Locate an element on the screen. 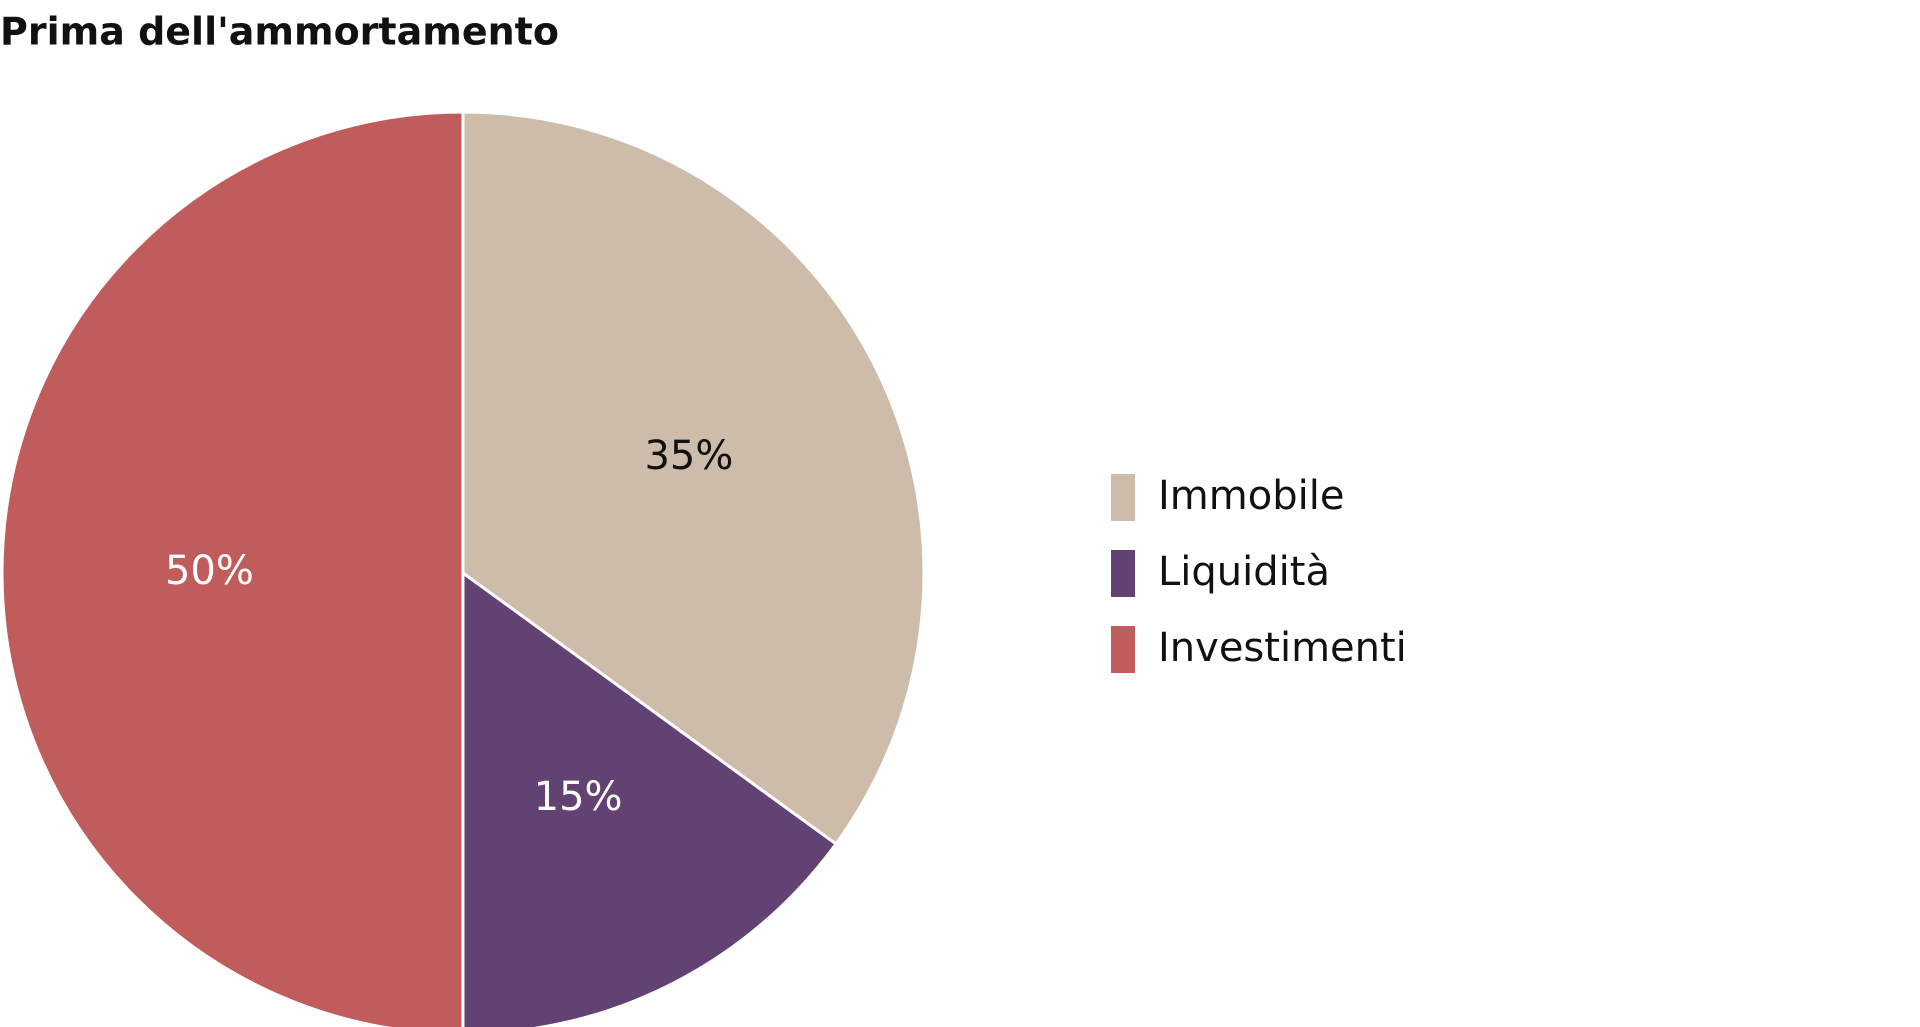  data-label: 15% is located at coordinates (578, 797).